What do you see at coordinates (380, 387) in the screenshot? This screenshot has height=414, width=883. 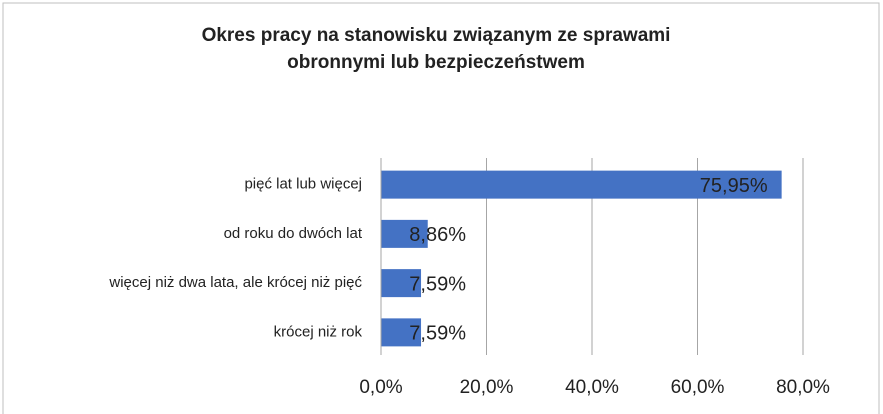 I see `x-tick-label: 0,0%` at bounding box center [380, 387].